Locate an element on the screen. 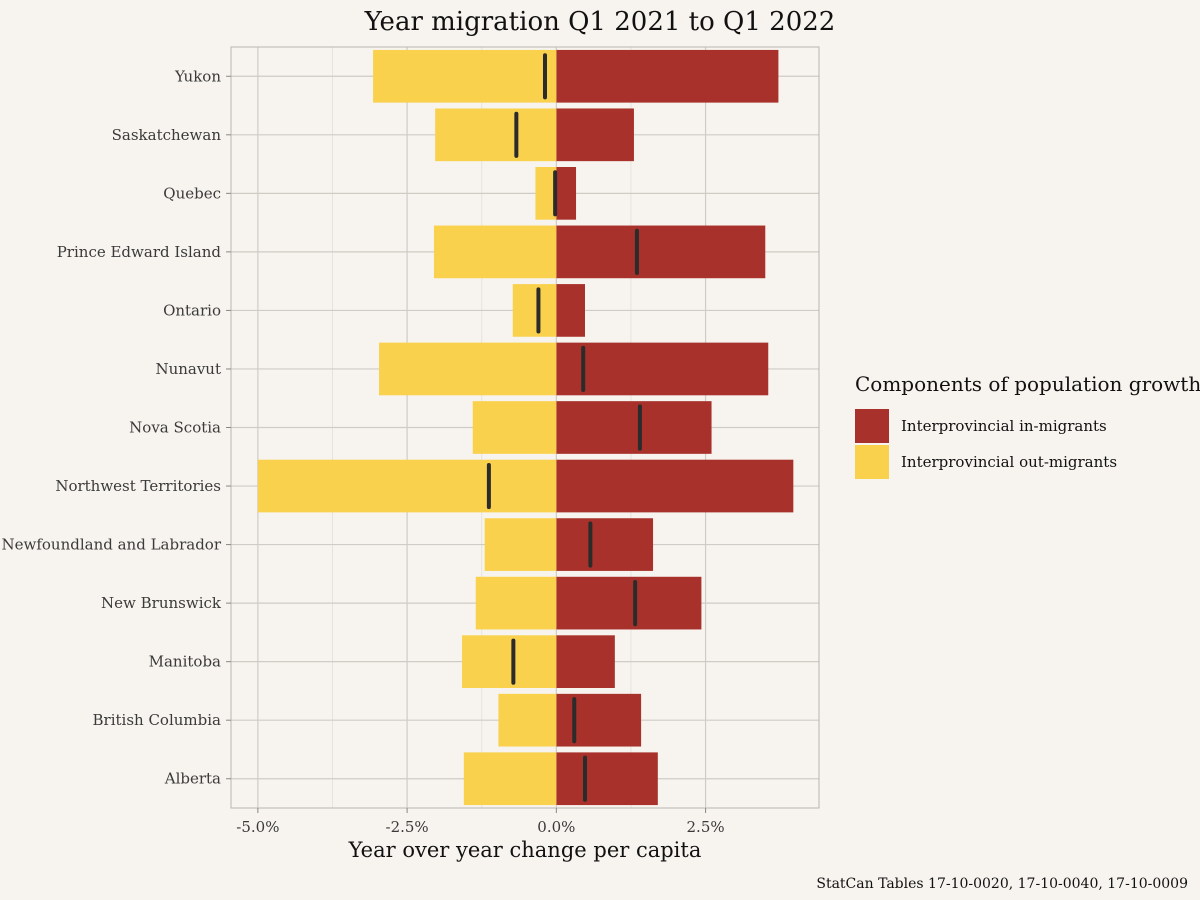  y-tick-label: Nunavut is located at coordinates (188, 369).